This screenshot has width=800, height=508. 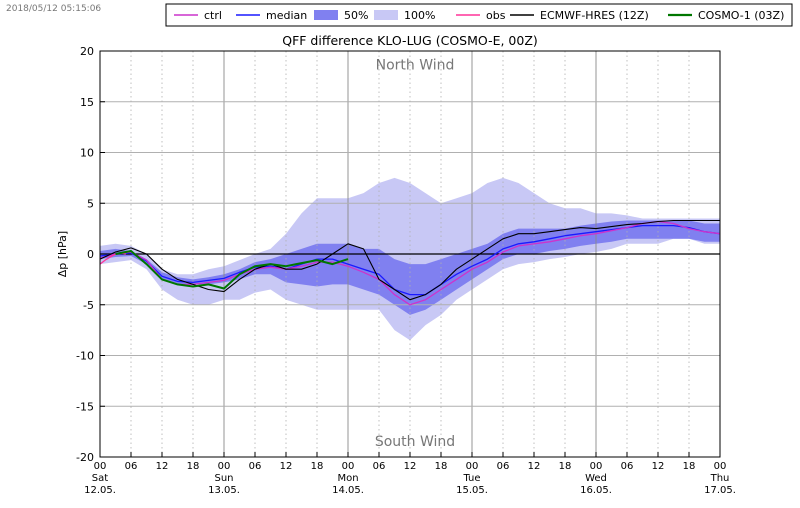 What do you see at coordinates (720, 490) in the screenshot?
I see `x-date-label: 17.05.` at bounding box center [720, 490].